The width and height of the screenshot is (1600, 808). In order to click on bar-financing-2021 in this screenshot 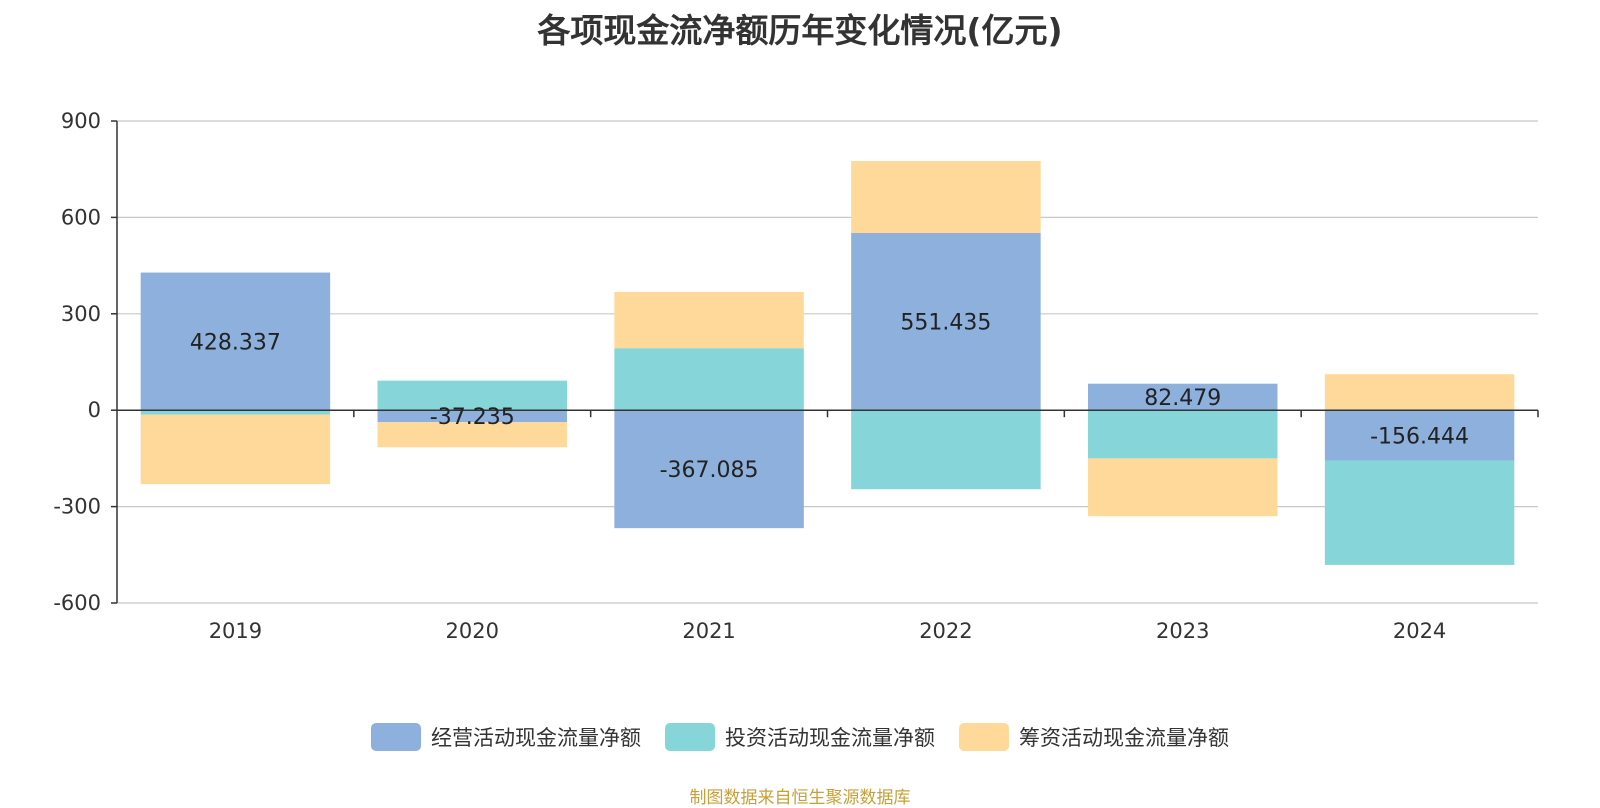, I will do `click(709, 320)`.